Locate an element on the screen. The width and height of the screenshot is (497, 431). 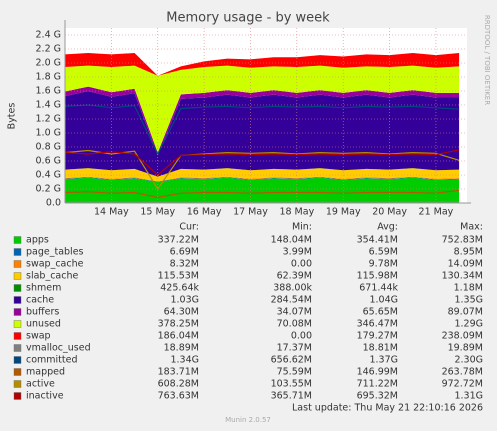
legend-value: 284.54M is located at coordinates (291, 300).